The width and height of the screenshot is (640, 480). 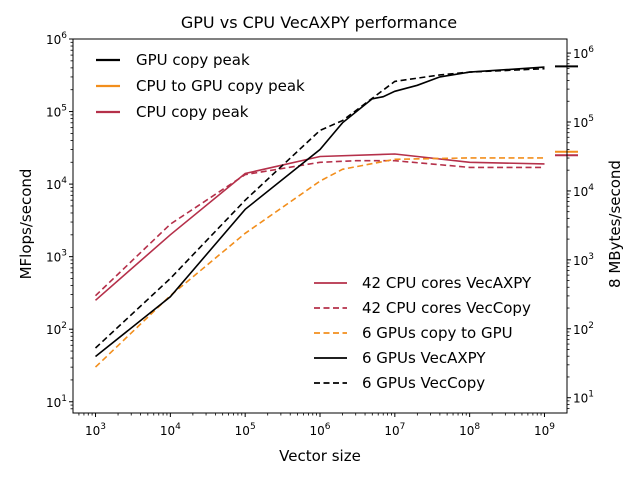 What do you see at coordinates (583, 122) in the screenshot?
I see `y2-tick-label: 10⁵` at bounding box center [583, 122].